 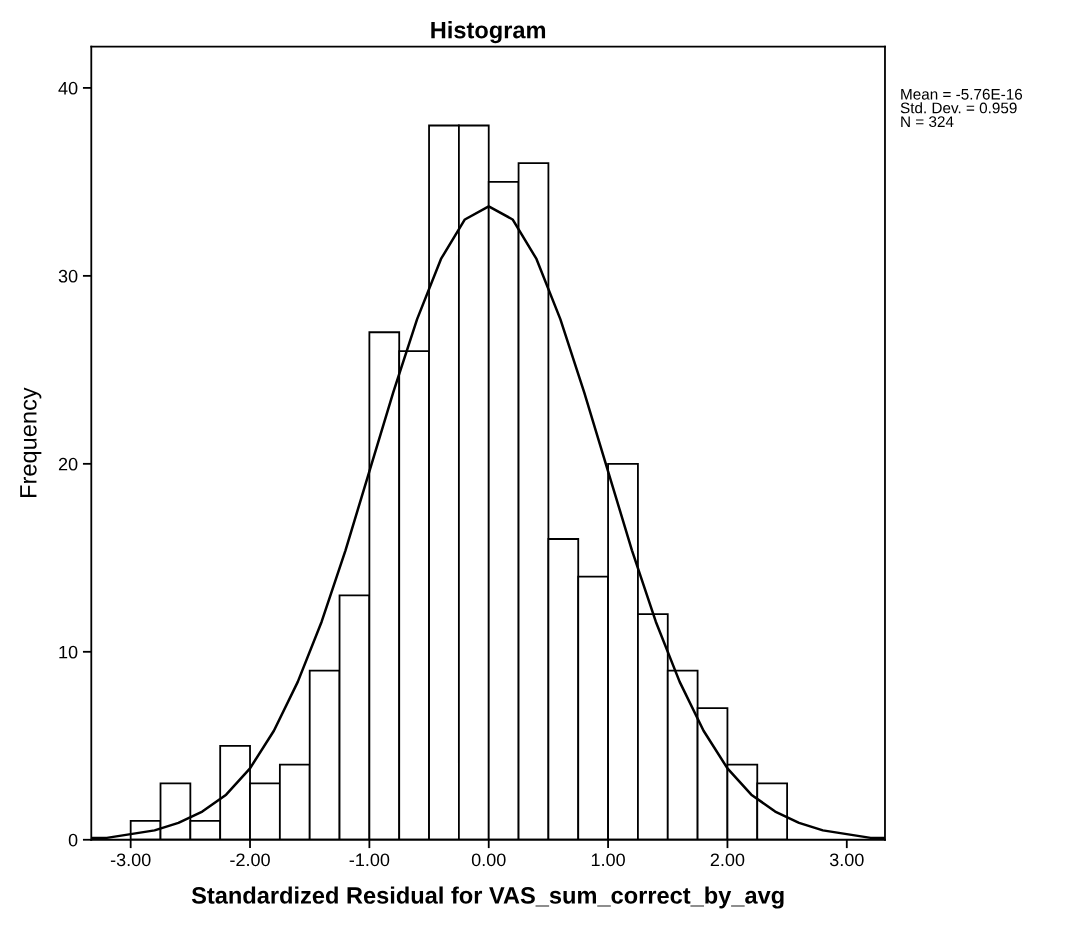 What do you see at coordinates (488, 32) in the screenshot?
I see `chart-title: Histogram` at bounding box center [488, 32].